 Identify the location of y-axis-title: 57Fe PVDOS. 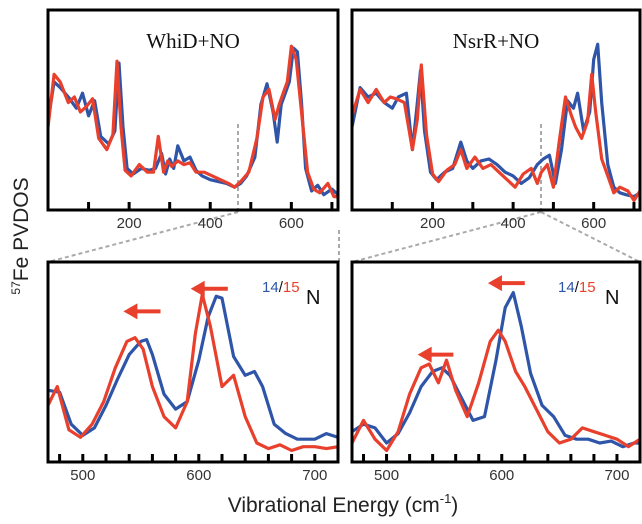
(21, 235).